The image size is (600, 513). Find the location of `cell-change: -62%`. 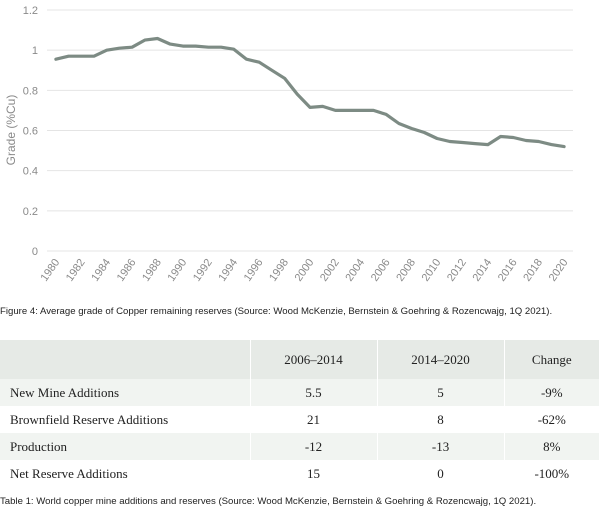

cell-change: -62% is located at coordinates (552, 419).